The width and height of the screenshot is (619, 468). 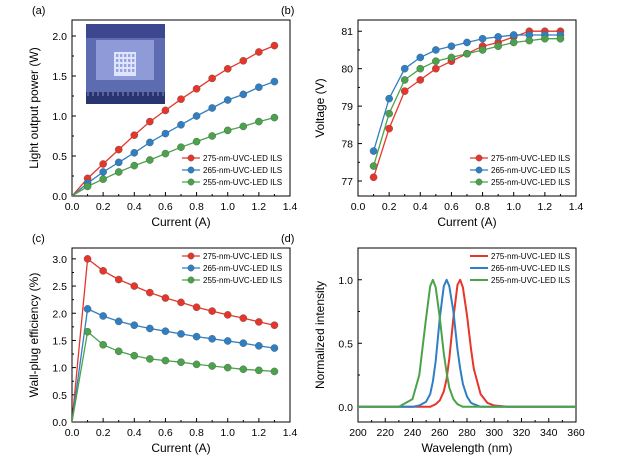 I want to click on inset-ruler, so click(x=125, y=98).